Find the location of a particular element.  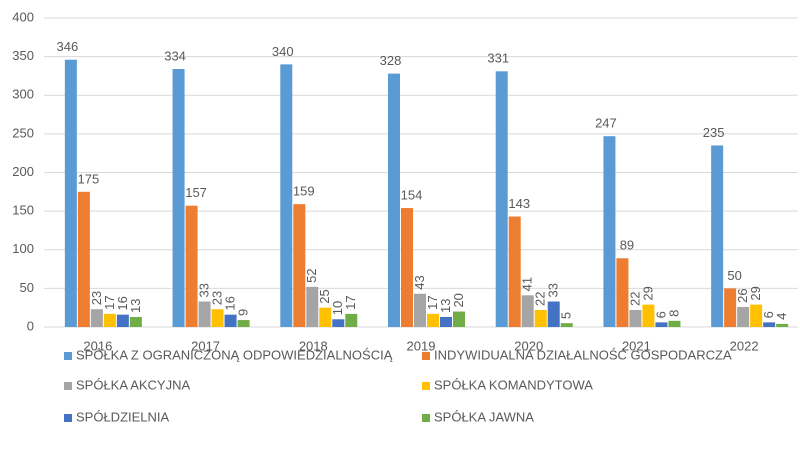

y-tick-label: 200 is located at coordinates (23, 171).